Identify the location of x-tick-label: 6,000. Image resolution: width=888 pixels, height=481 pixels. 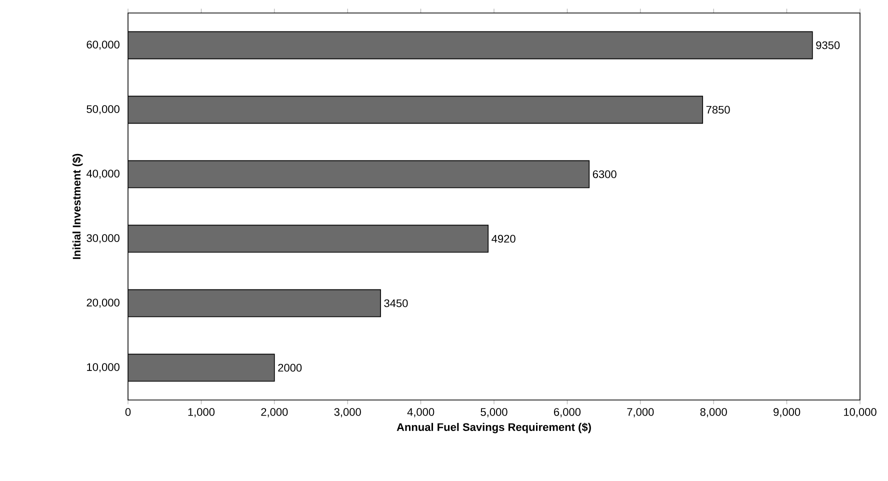
(567, 413).